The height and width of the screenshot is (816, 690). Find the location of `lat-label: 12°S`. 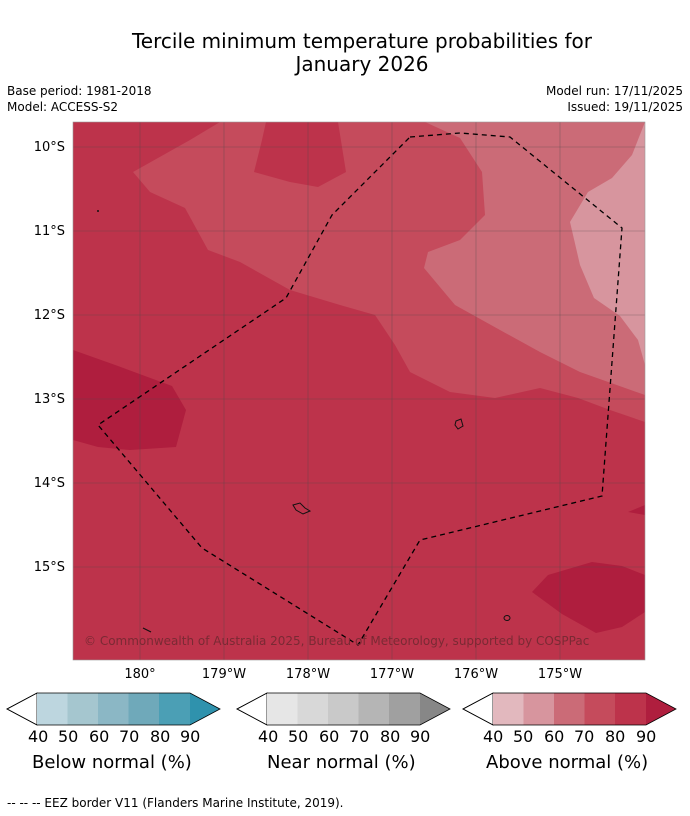

lat-label: 12°S is located at coordinates (49, 315).